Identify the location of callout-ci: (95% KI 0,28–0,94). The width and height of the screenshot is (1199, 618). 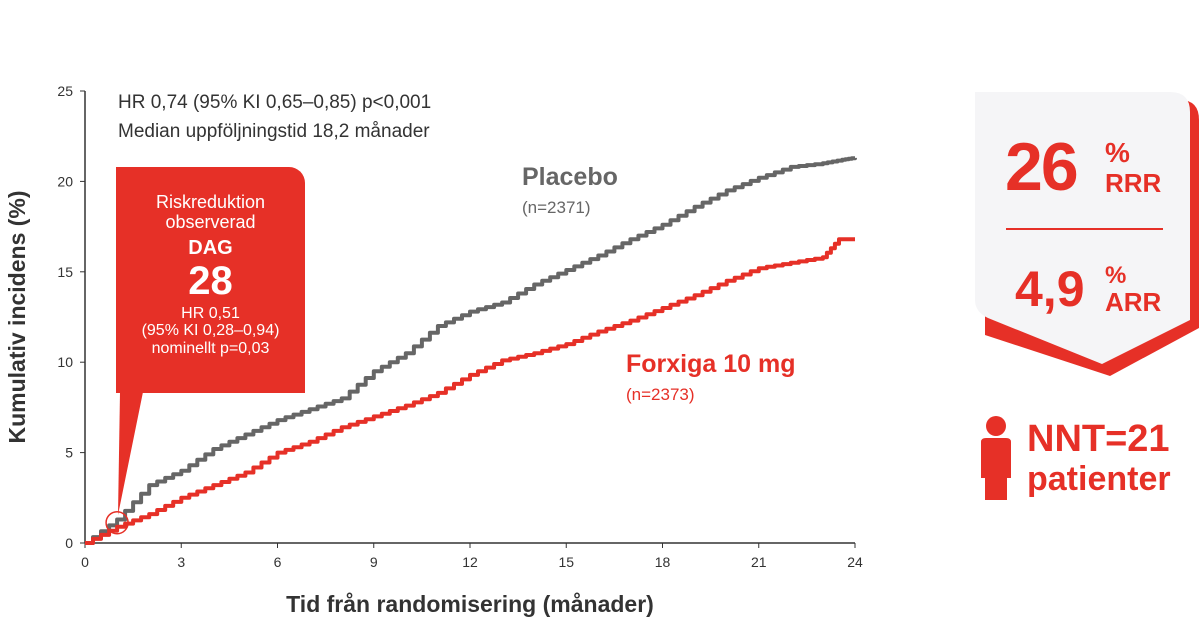
(210, 331).